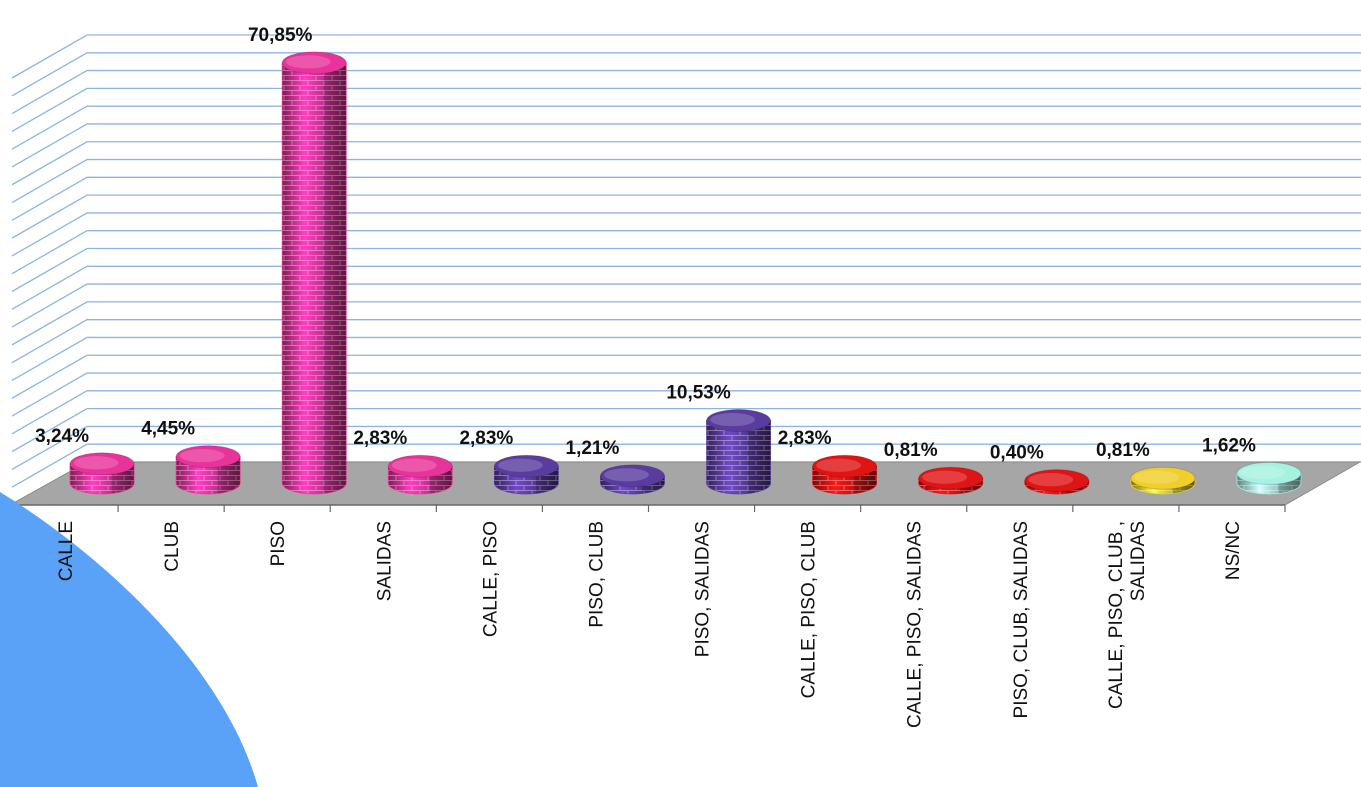 Image resolution: width=1361 pixels, height=787 pixels. Describe the element at coordinates (703, 589) in the screenshot. I see `x-tick-label: PISO, SALIDAS` at that location.